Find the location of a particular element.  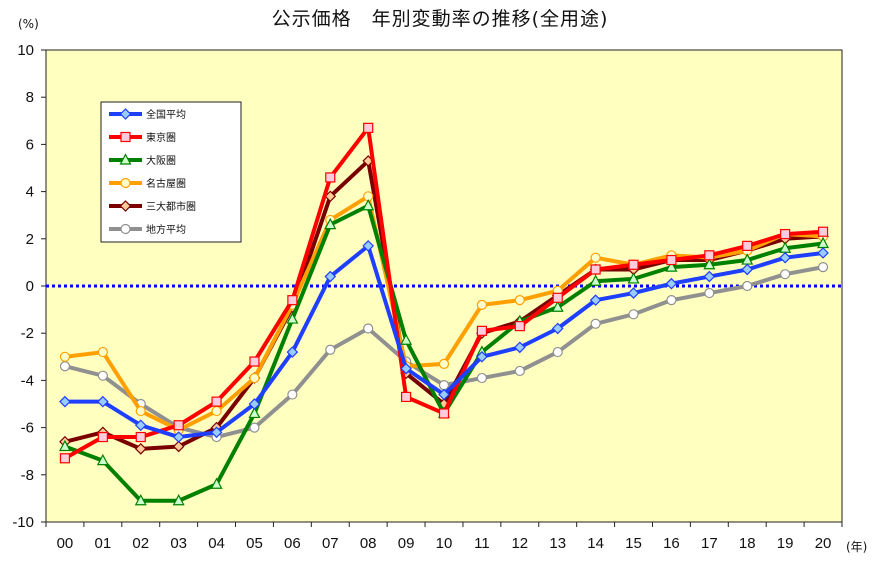

legend-item: 名古屋圏 is located at coordinates (147, 183).